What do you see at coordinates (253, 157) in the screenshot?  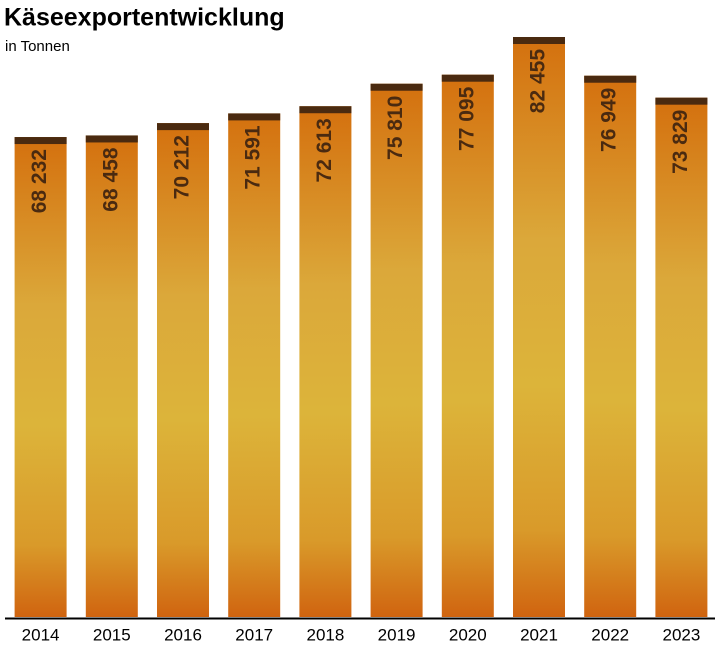 I see `value-label: 71 591` at bounding box center [253, 157].